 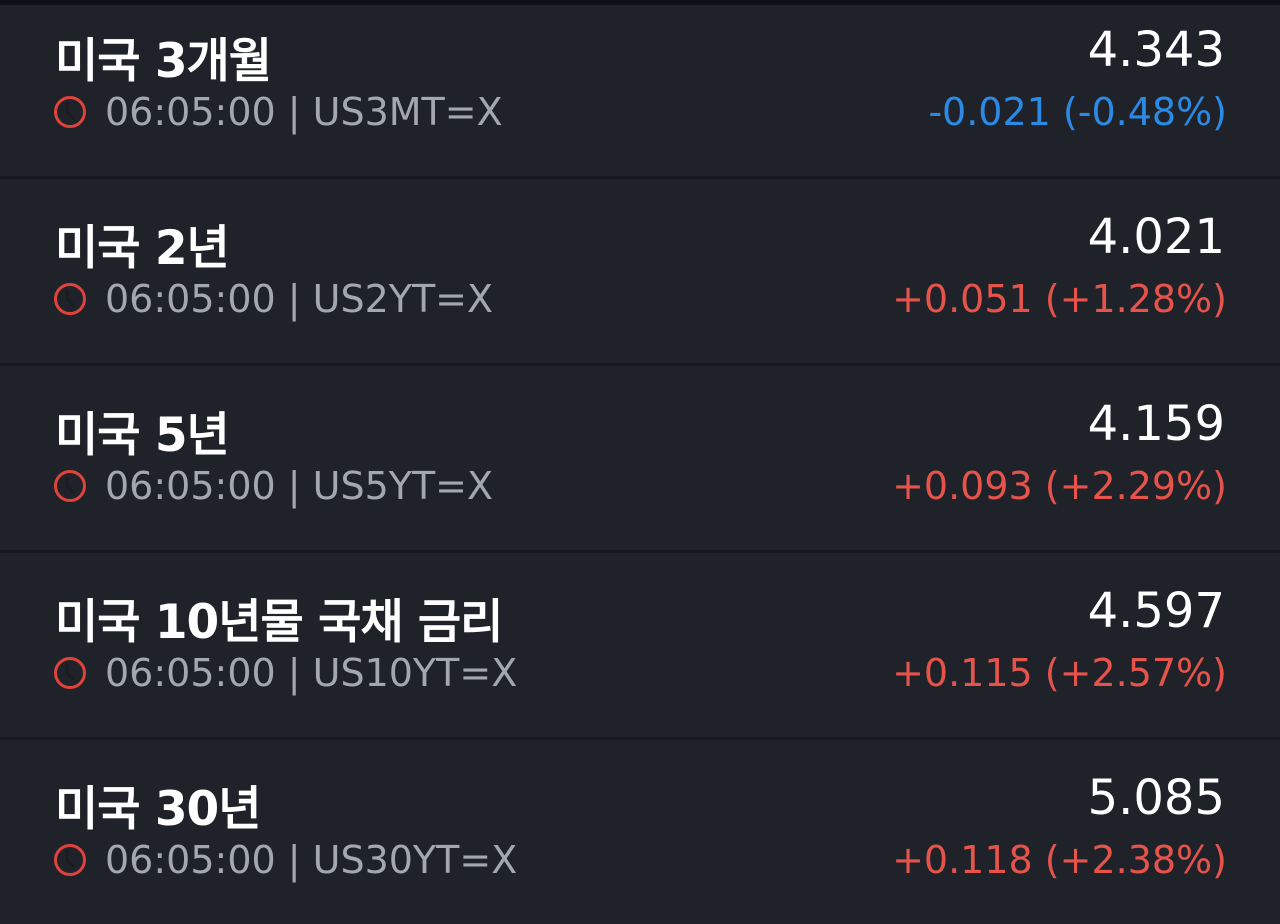 I want to click on price-change: +0.093 (+2.29%), so click(x=1059, y=486).